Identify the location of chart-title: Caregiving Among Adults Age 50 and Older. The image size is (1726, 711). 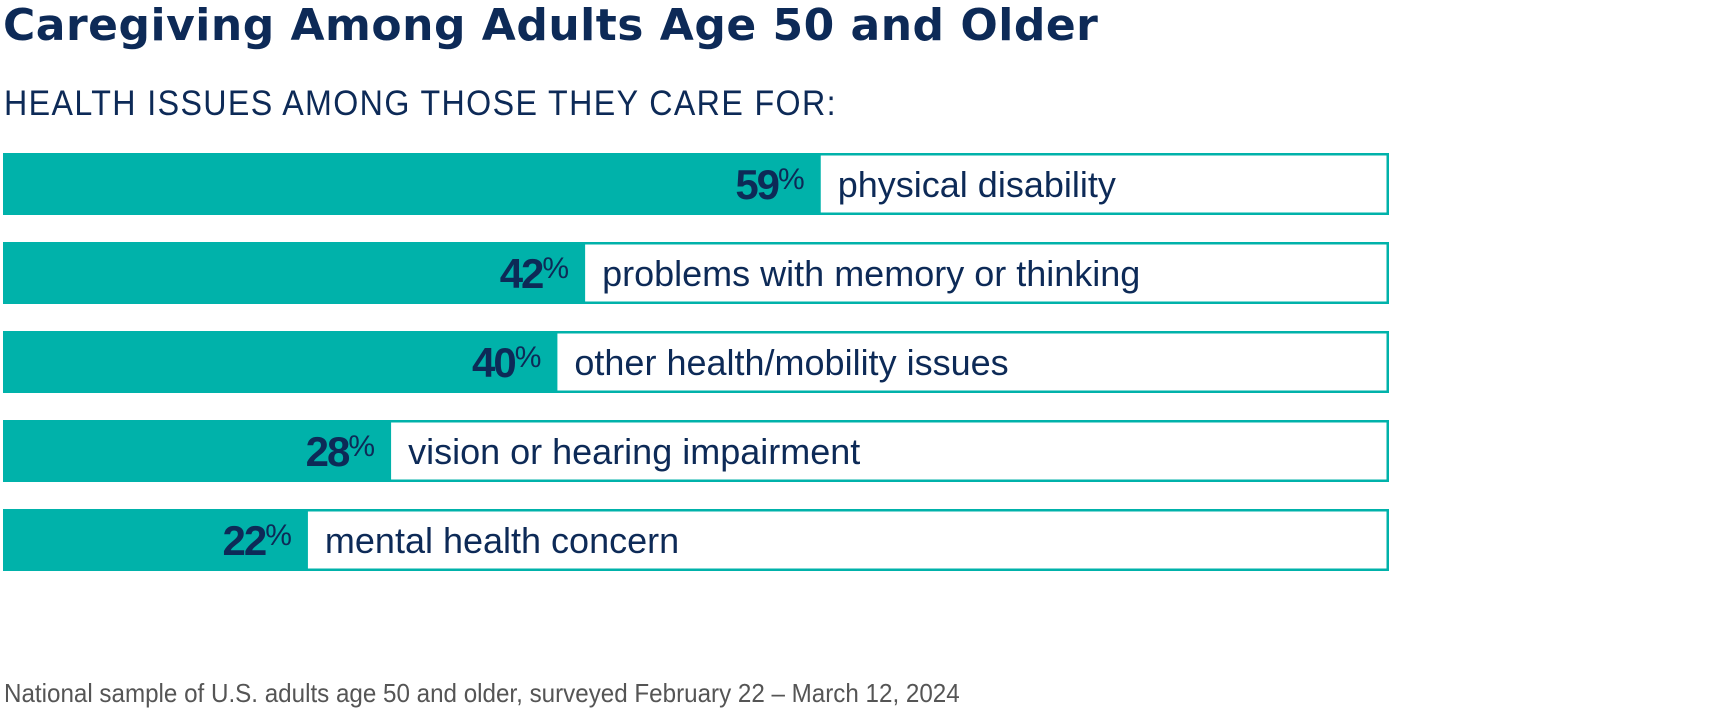
(551, 25).